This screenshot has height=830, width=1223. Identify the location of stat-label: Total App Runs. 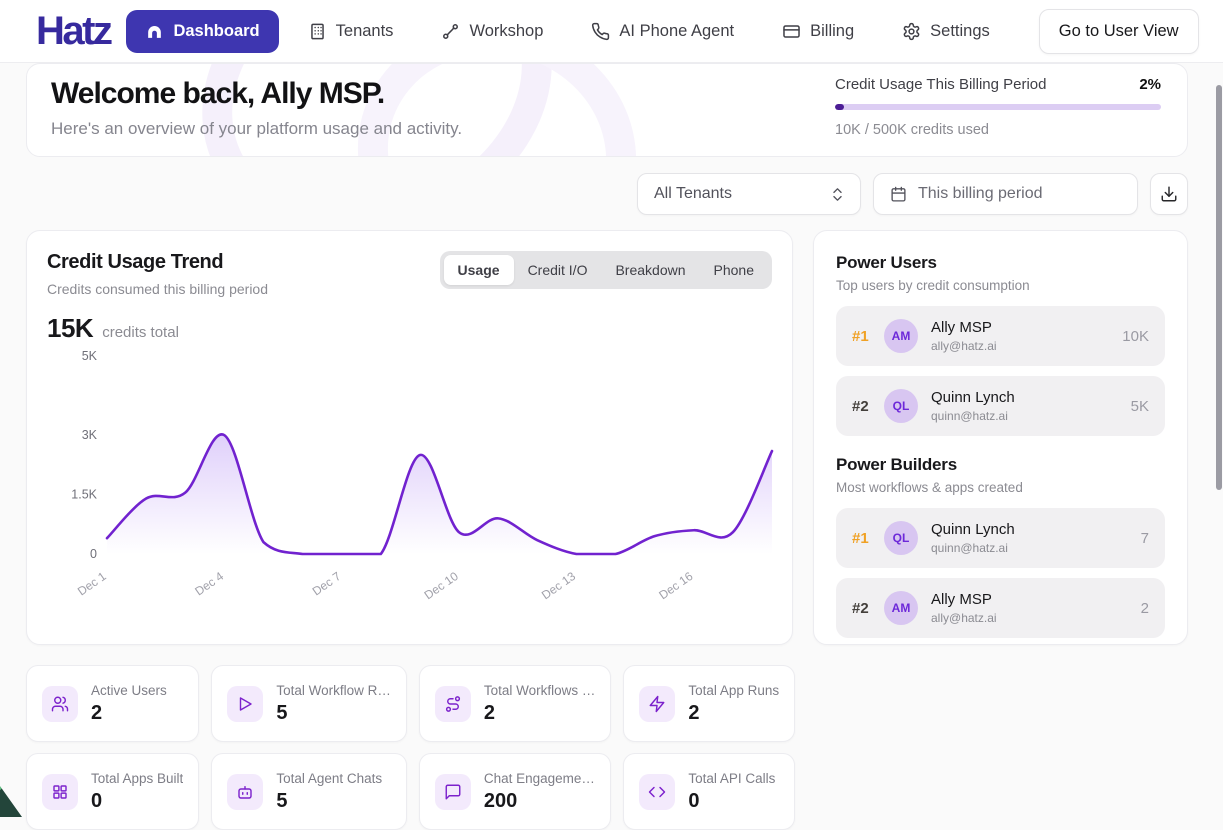
(734, 690).